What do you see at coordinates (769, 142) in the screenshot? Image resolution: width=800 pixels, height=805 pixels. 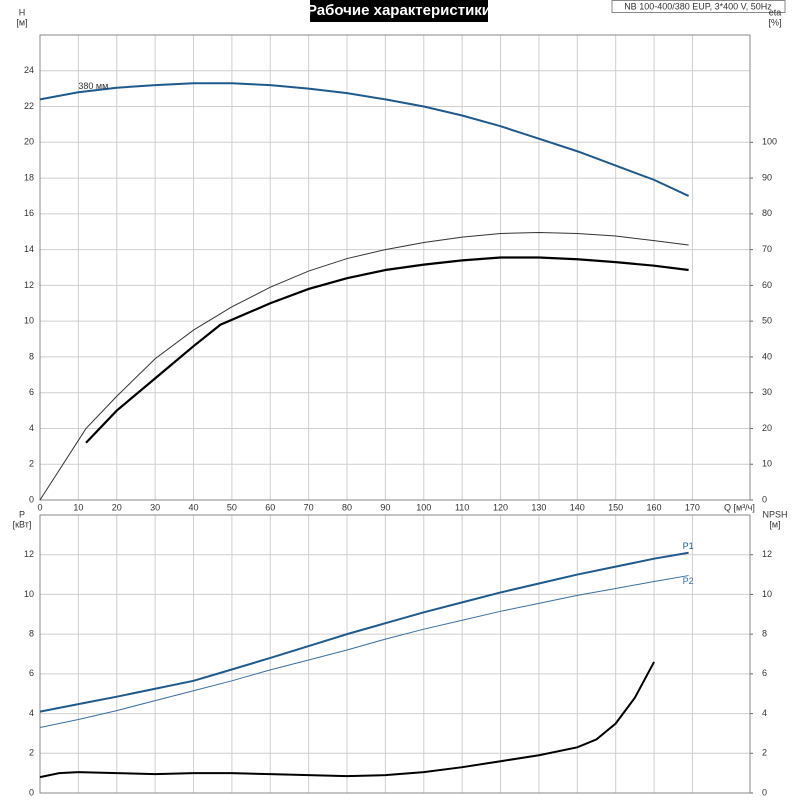 I see `y2-tick-label: 100` at bounding box center [769, 142].